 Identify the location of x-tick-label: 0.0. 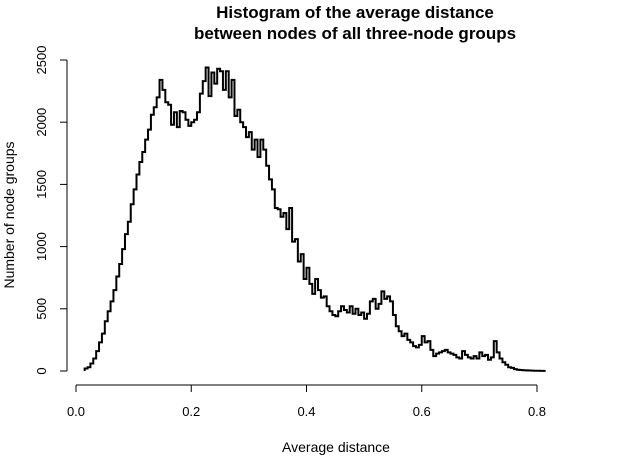
(76, 411).